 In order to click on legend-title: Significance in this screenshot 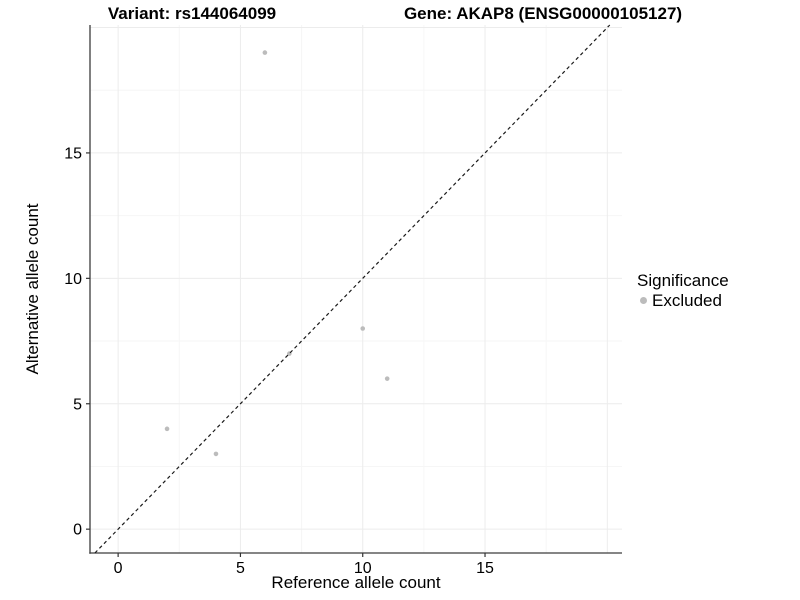, I will do `click(683, 280)`.